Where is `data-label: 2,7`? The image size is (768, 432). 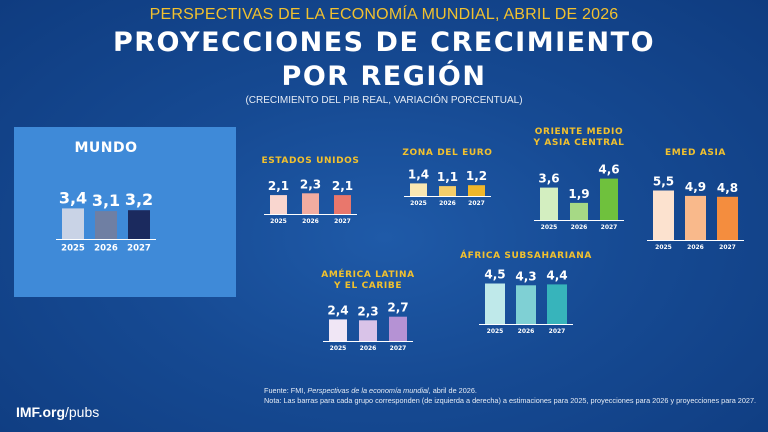
data-label: 2,7 is located at coordinates (397, 308).